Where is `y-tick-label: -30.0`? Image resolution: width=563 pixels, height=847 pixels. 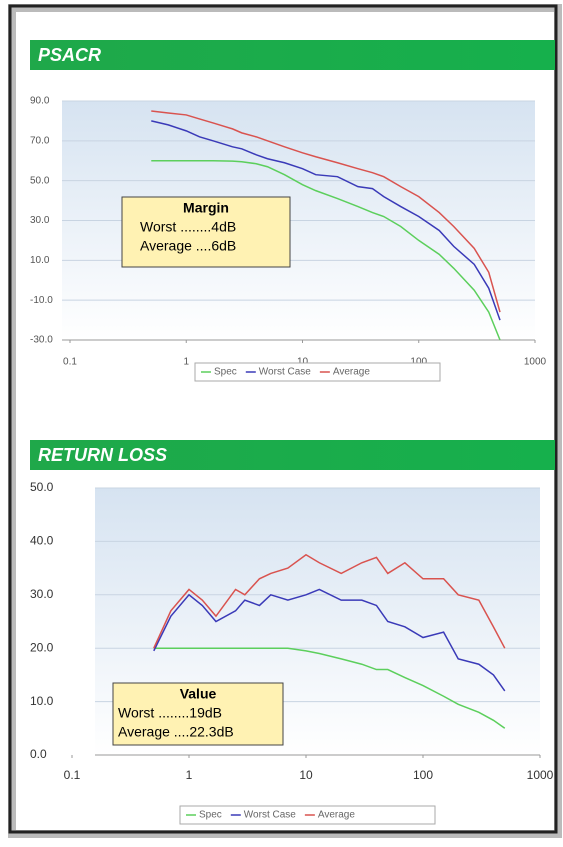
y-tick-label: -30.0 is located at coordinates (41, 340).